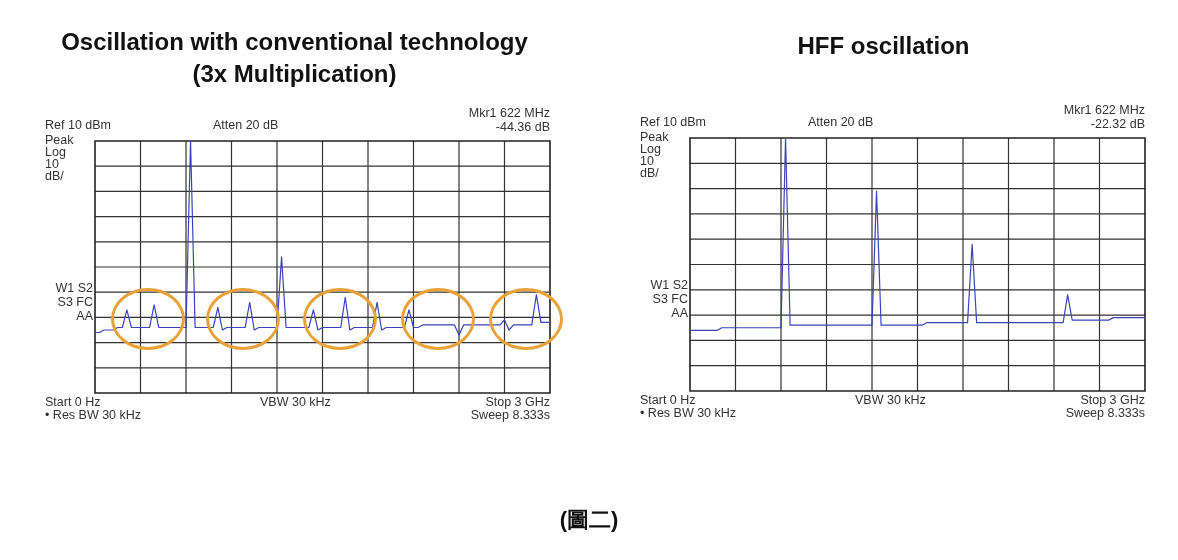 The height and width of the screenshot is (560, 1178). I want to click on chart-title: HFF oscillation, so click(883, 46).